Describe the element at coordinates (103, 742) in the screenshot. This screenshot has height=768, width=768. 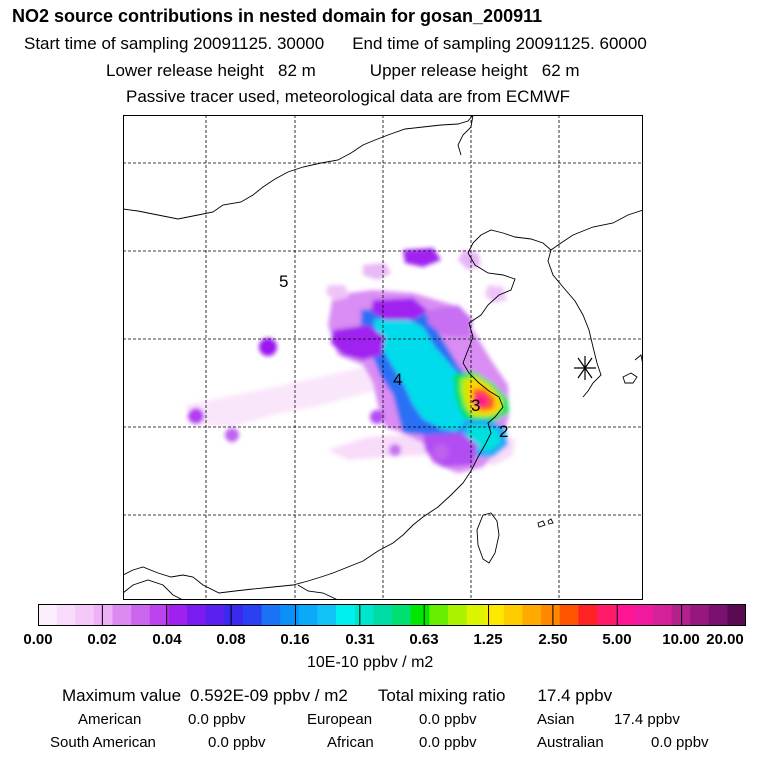
I see `region-name: South American` at that location.